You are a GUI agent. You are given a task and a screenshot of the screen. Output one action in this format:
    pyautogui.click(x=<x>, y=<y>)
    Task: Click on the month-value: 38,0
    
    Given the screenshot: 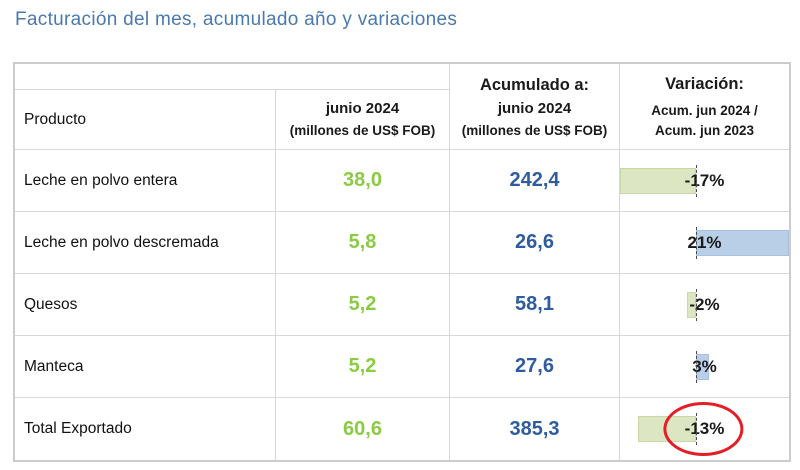 What is the action you would take?
    pyautogui.click(x=363, y=181)
    